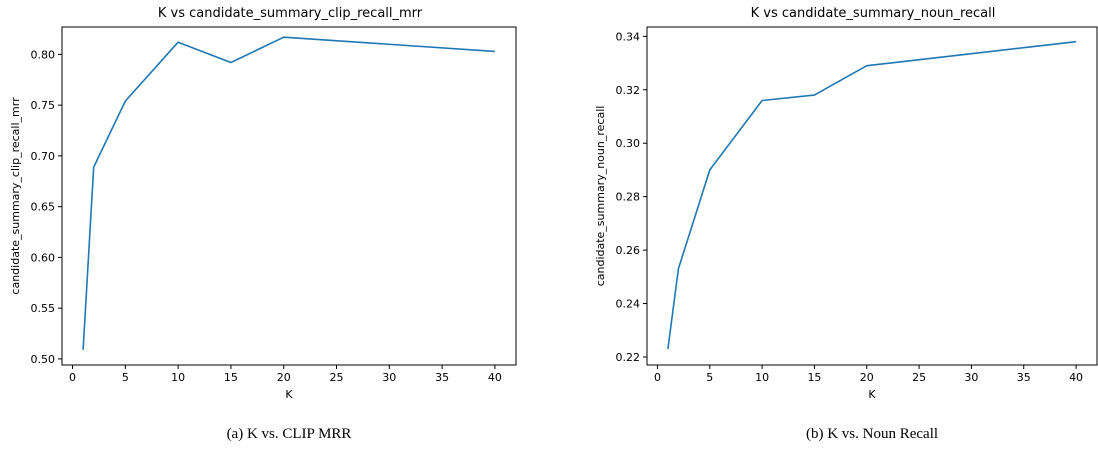 The image size is (1098, 450). I want to click on y-tick-label: 0.24, so click(628, 304).